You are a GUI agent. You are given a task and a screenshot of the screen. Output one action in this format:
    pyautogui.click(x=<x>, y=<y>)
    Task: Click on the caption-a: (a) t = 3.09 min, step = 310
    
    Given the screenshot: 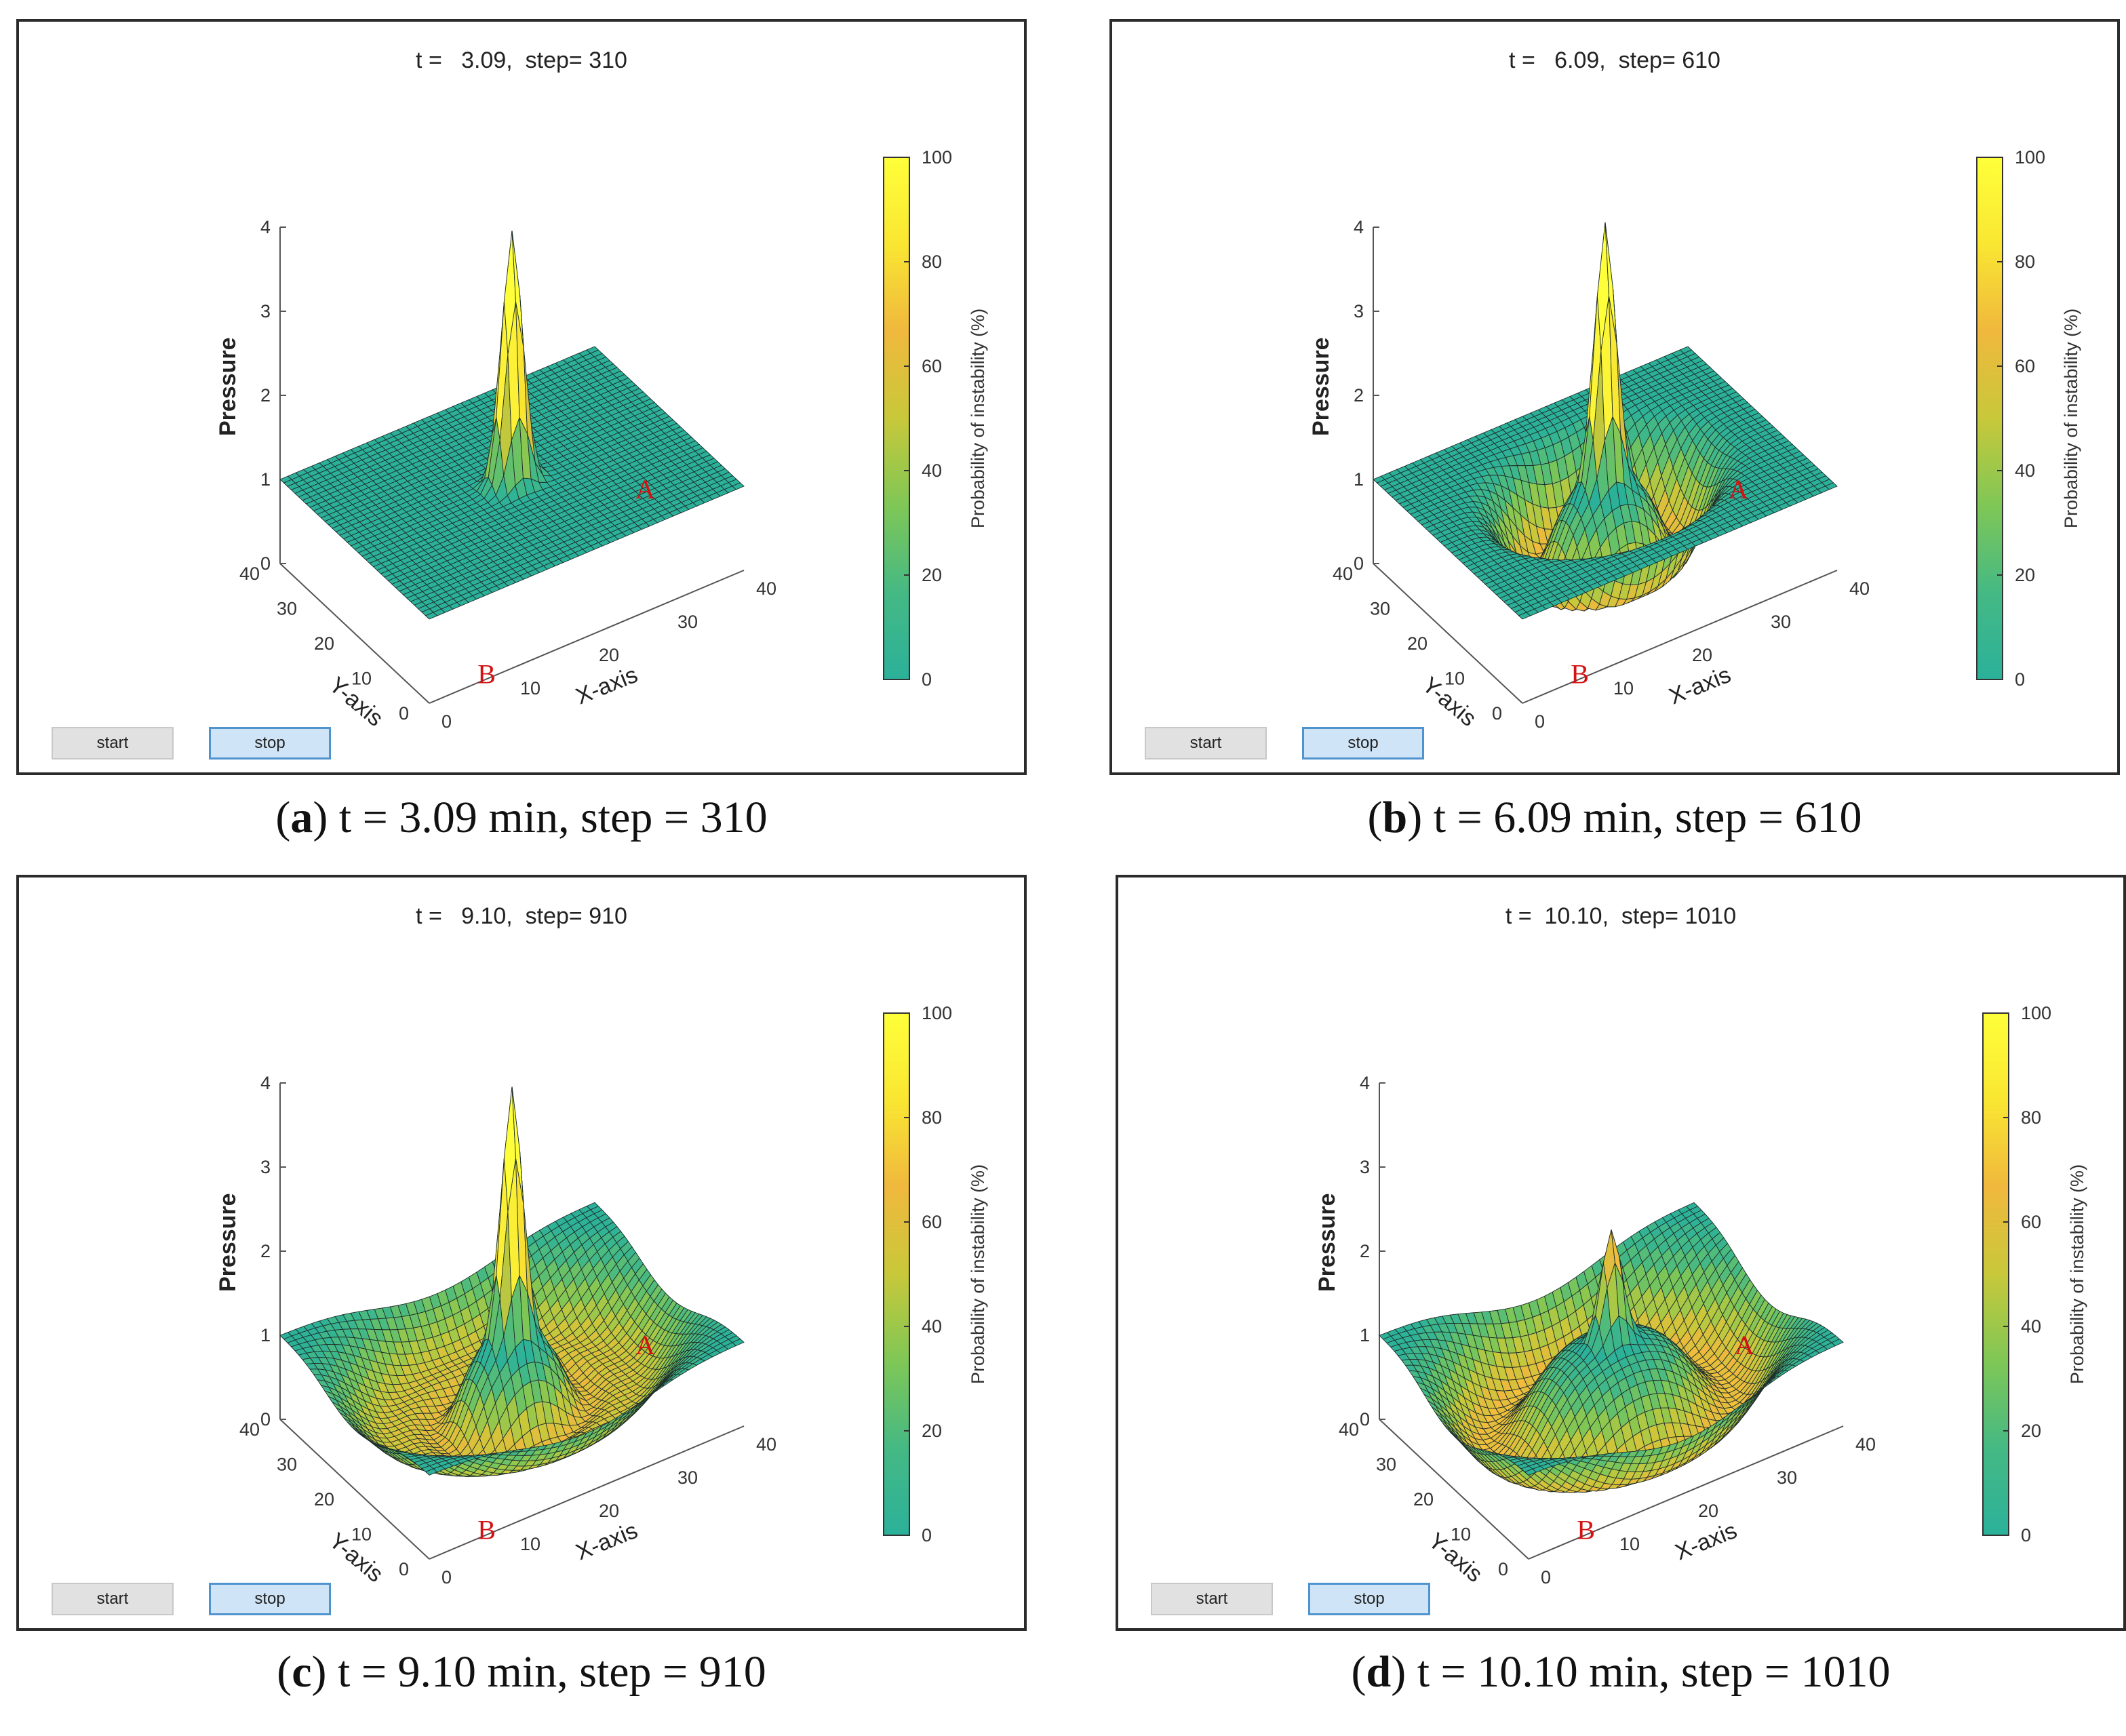 What is the action you would take?
    pyautogui.click(x=521, y=817)
    